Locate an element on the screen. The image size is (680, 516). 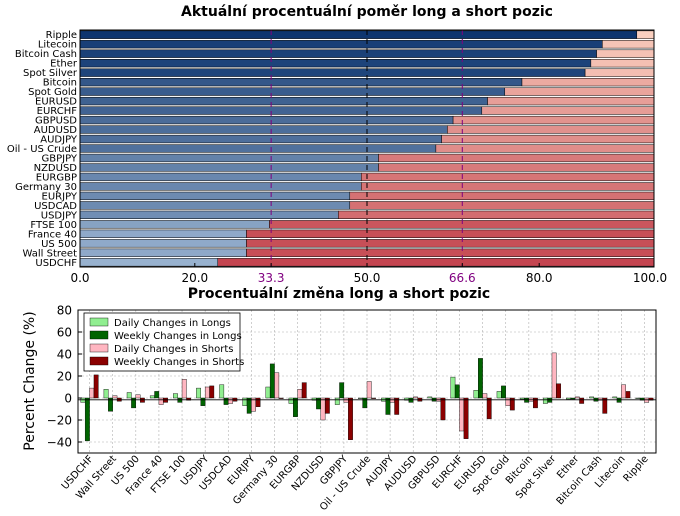
category-label: Germany 30 is located at coordinates (46, 187).